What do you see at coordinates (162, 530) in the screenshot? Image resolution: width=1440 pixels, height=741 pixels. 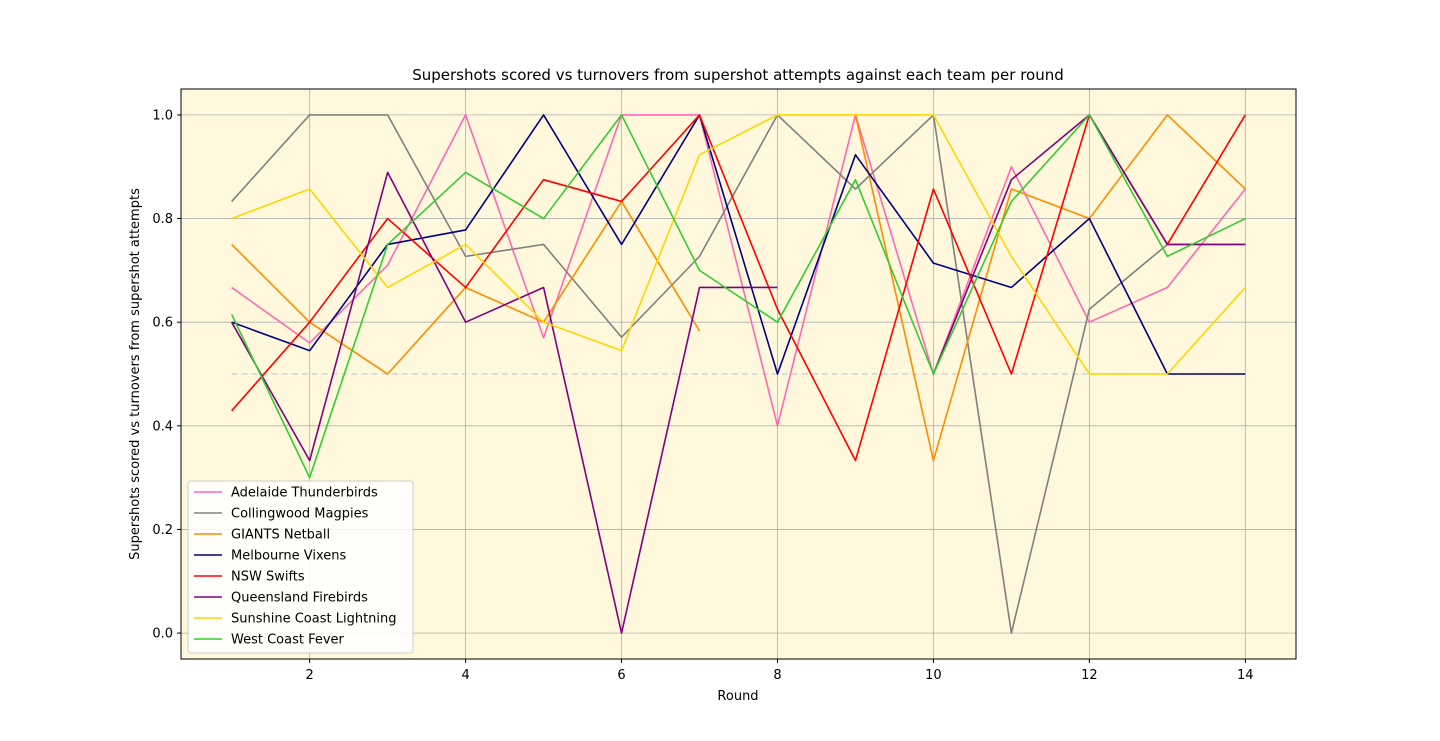 I see `y-tick-label: 0.2` at bounding box center [162, 530].